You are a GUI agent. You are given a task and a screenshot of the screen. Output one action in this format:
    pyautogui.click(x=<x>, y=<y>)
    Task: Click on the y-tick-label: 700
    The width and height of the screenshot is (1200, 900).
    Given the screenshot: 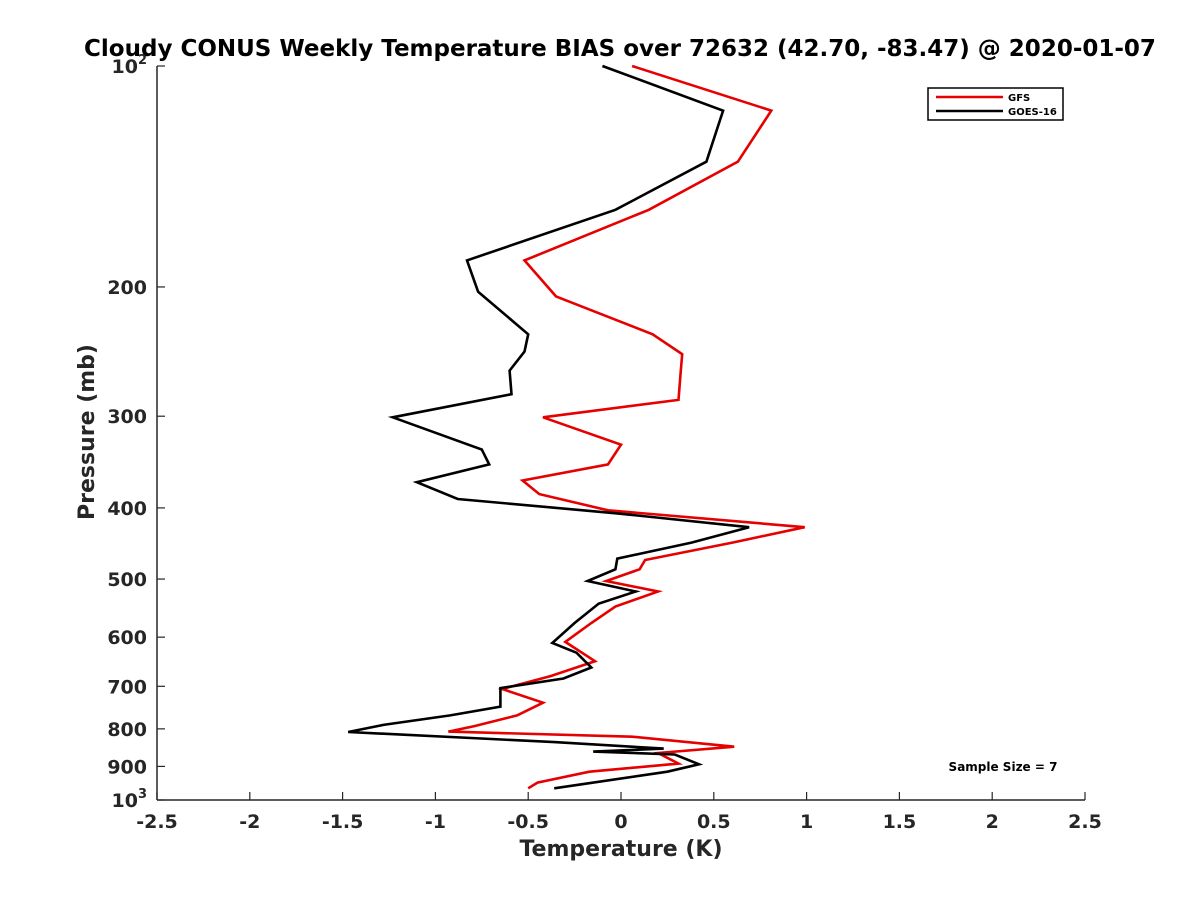 What is the action you would take?
    pyautogui.click(x=127, y=687)
    